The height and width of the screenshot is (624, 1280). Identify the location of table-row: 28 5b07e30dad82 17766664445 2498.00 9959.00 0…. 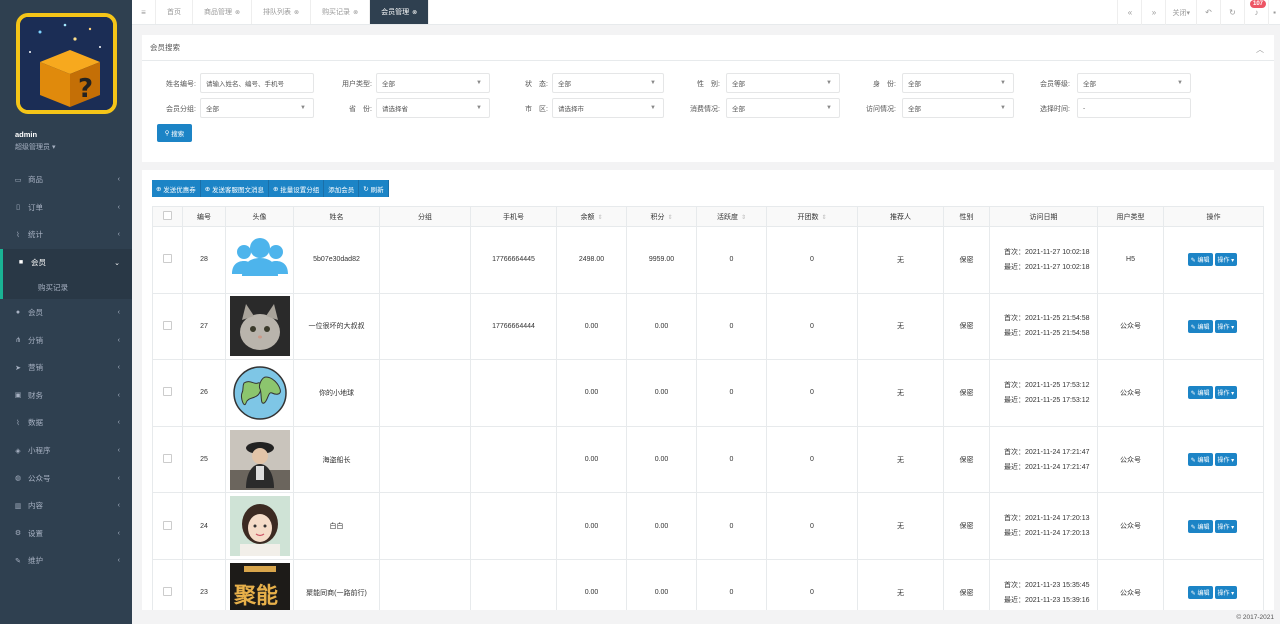
(708, 260).